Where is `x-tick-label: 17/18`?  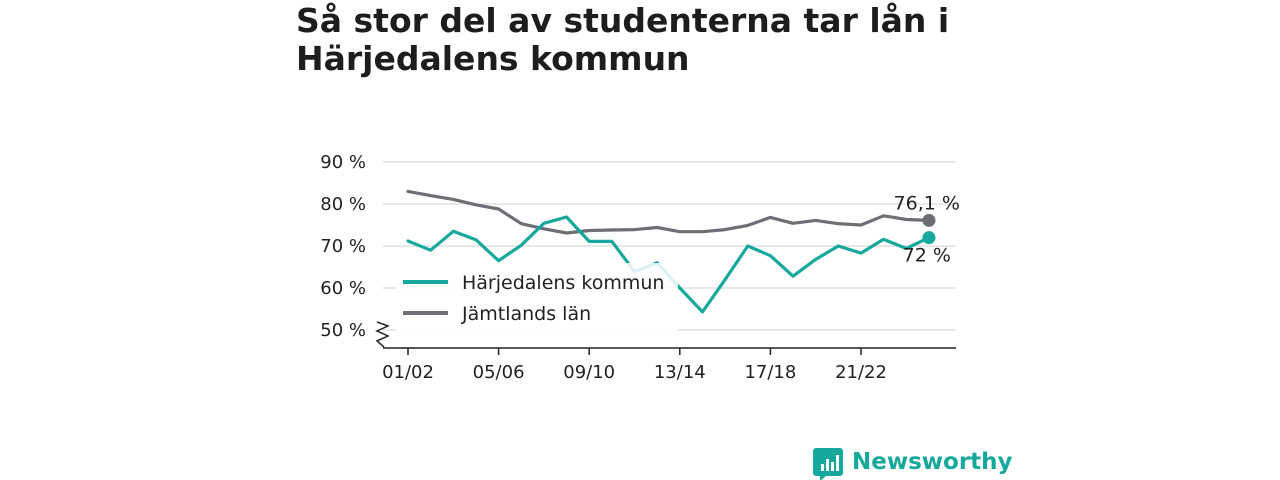
x-tick-label: 17/18 is located at coordinates (770, 372).